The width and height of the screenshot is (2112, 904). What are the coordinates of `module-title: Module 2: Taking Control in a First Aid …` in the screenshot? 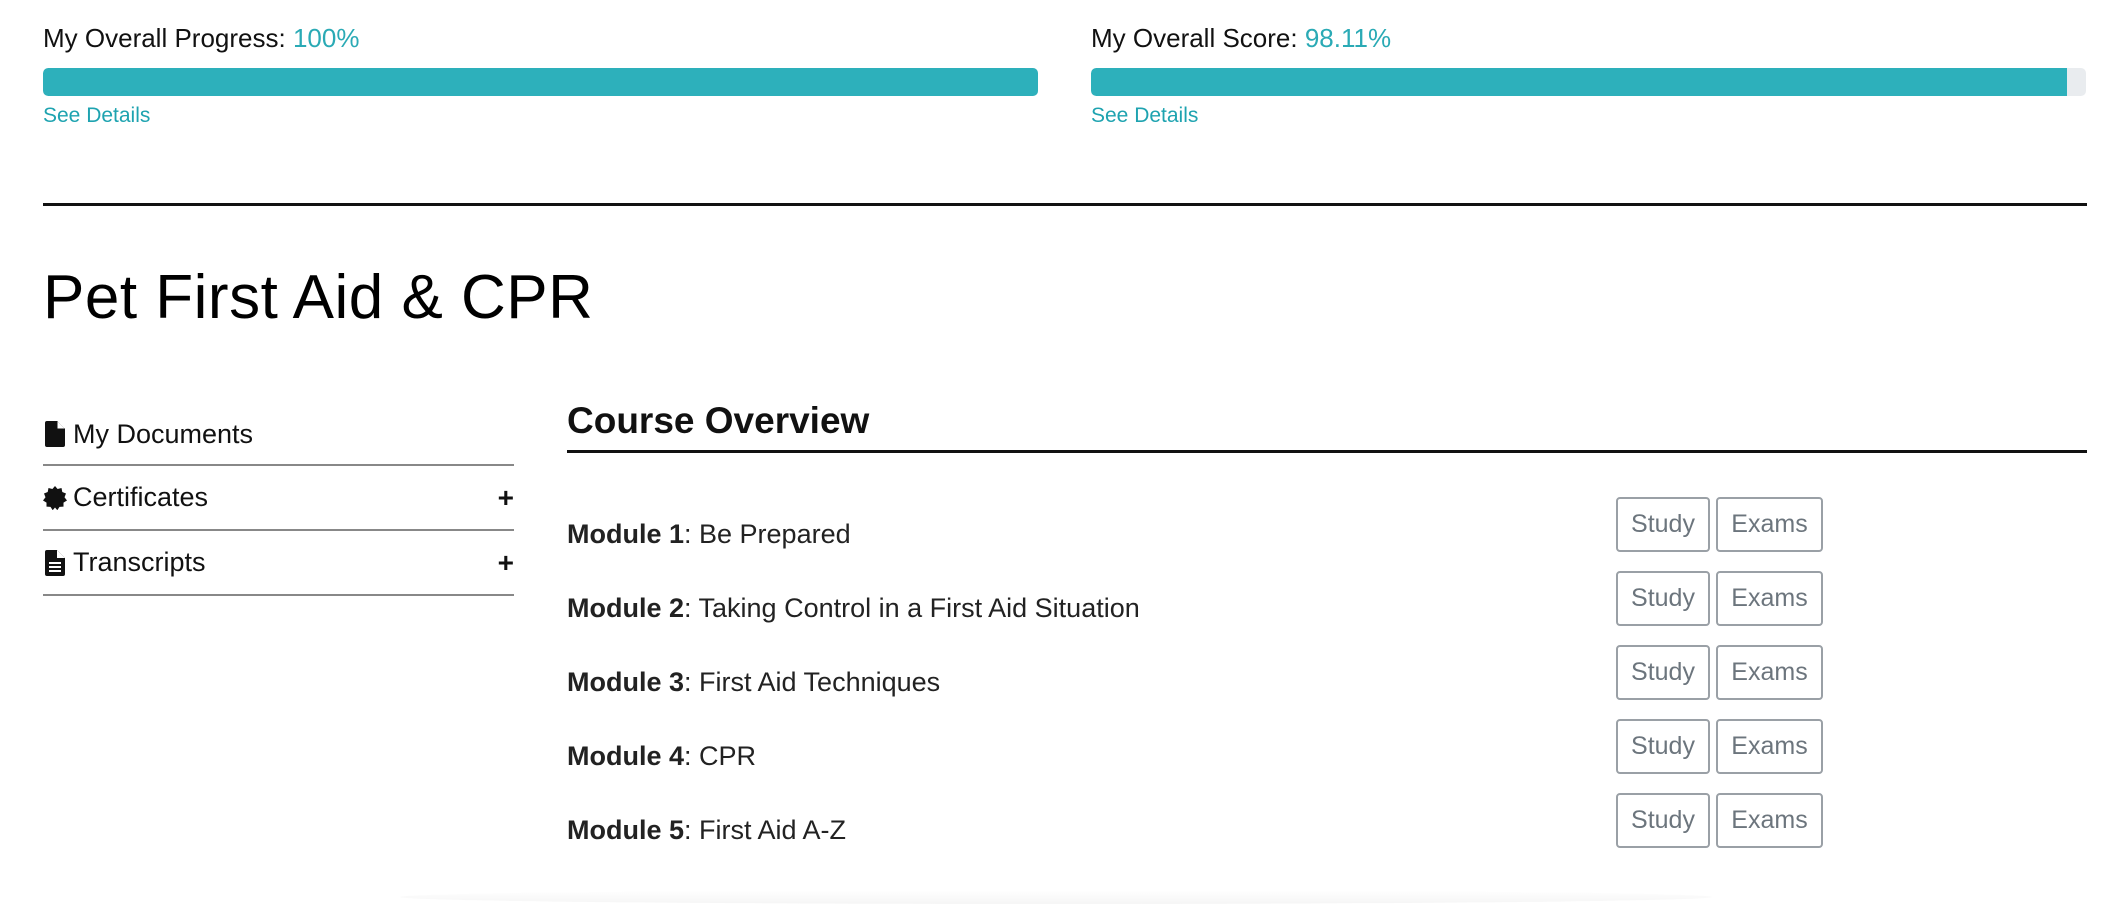 It's located at (853, 608).